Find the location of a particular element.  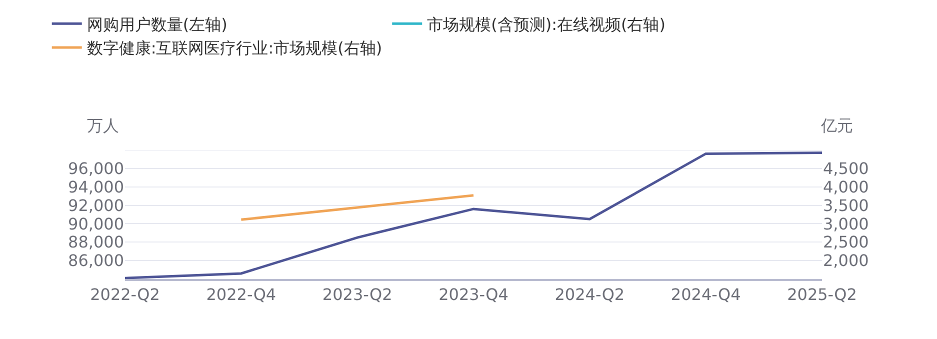

x-tick-label: 2024-Q4 is located at coordinates (705, 294).